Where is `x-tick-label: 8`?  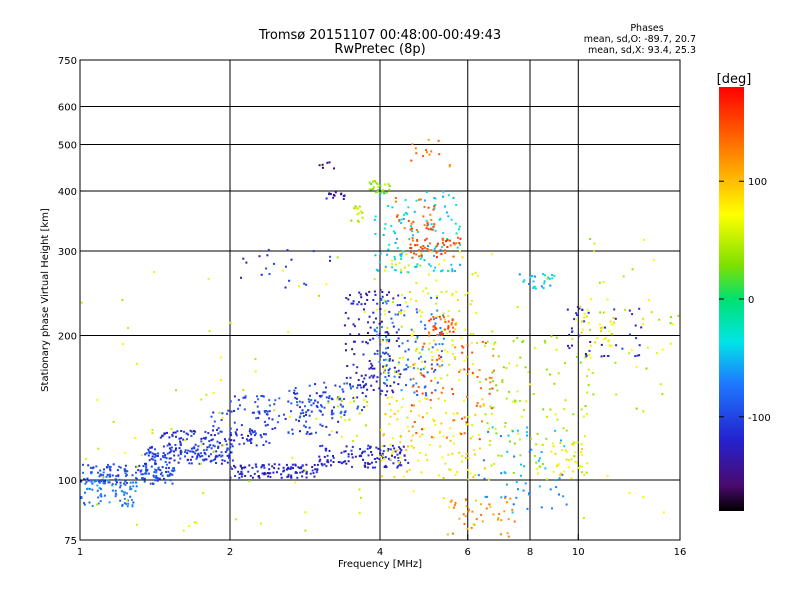
x-tick-label: 8 is located at coordinates (530, 552).